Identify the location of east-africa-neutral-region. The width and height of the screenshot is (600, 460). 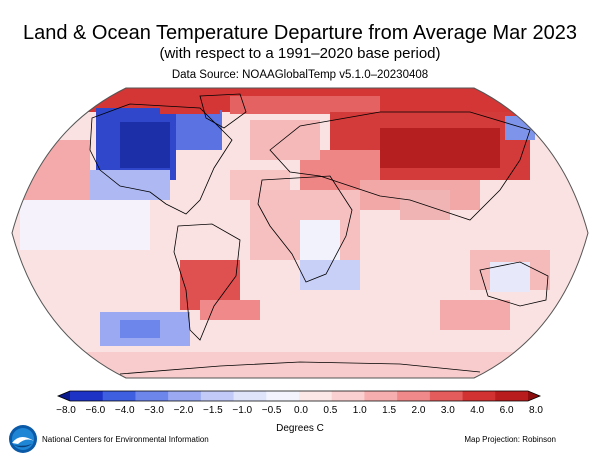
(320, 240).